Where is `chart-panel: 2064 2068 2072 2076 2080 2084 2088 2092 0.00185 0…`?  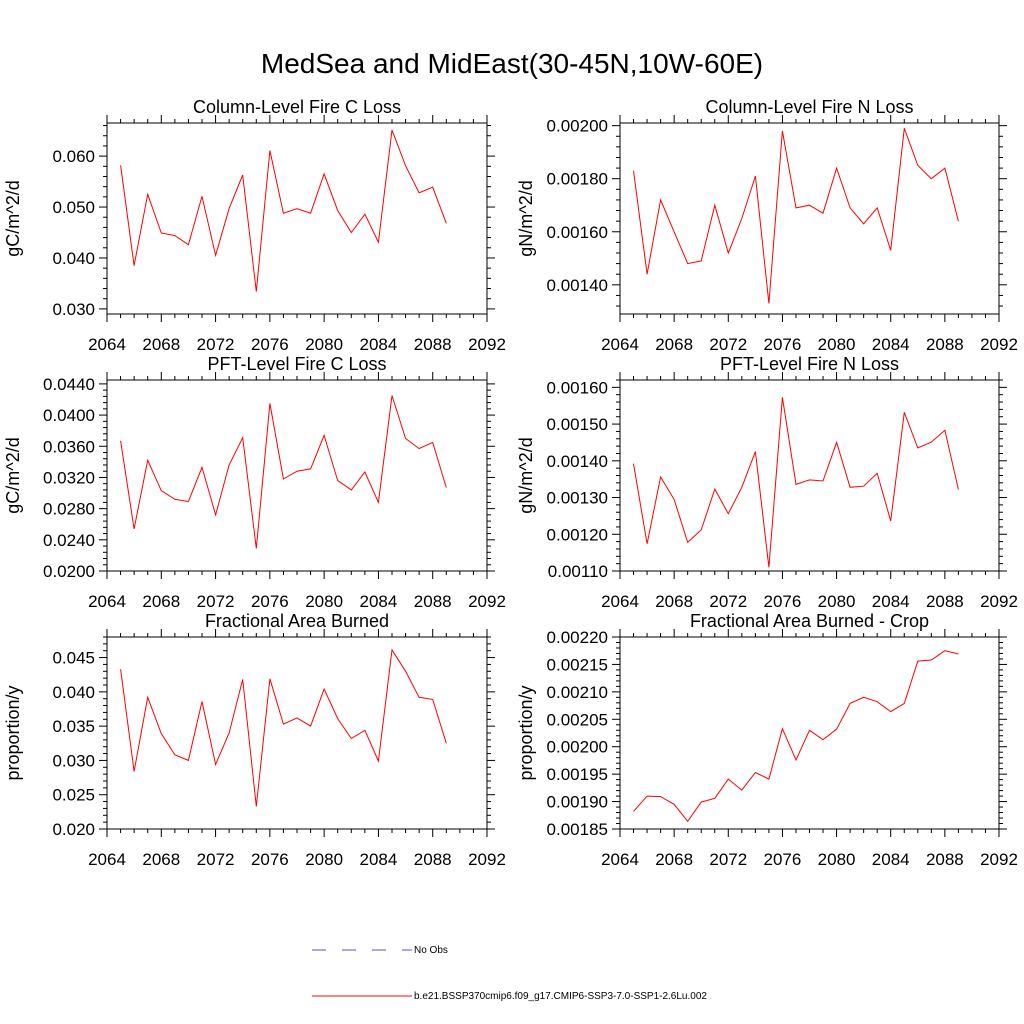
chart-panel: 2064 2068 2072 2076 2080 2084 2088 2092 0.00185 0… is located at coordinates (767, 740).